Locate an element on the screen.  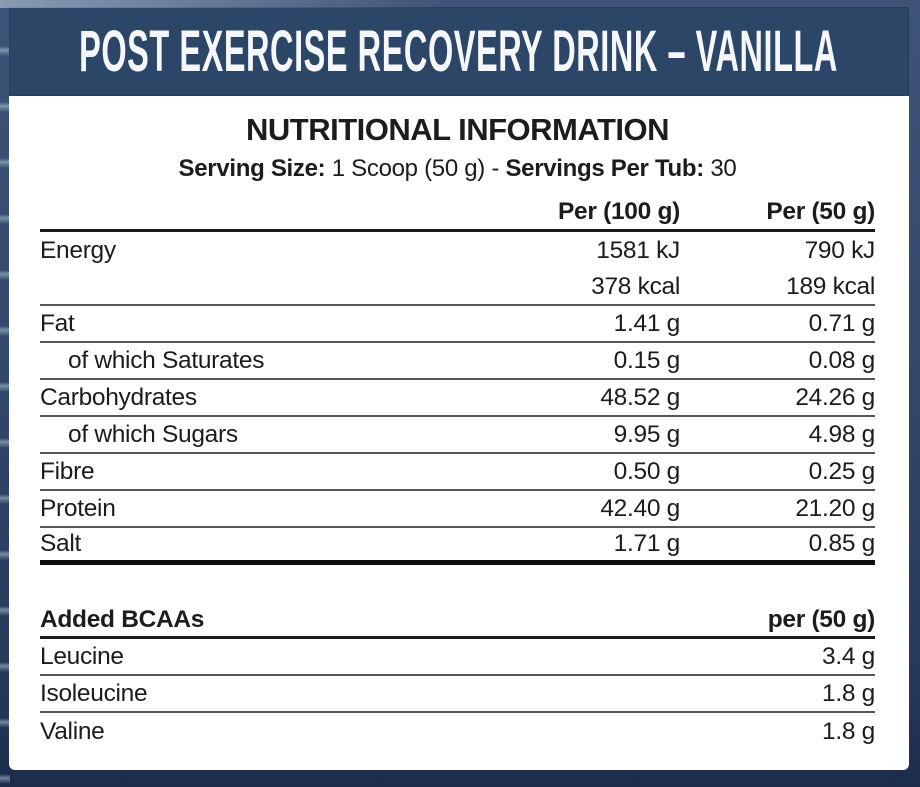
per-100g-value: 48.52 g is located at coordinates (640, 397).